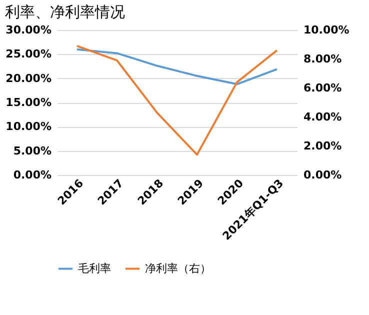 The width and height of the screenshot is (369, 315). I want to click on y-tick-label: 25.00%, so click(29, 54).